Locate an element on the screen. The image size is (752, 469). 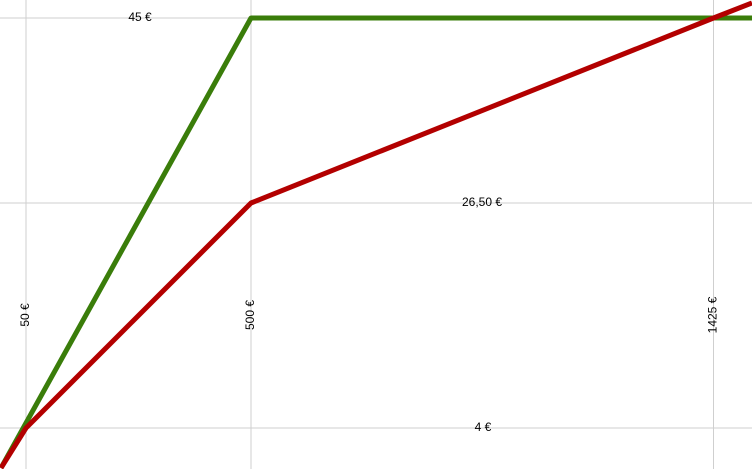
y-tick-label: 4 € is located at coordinates (483, 427).